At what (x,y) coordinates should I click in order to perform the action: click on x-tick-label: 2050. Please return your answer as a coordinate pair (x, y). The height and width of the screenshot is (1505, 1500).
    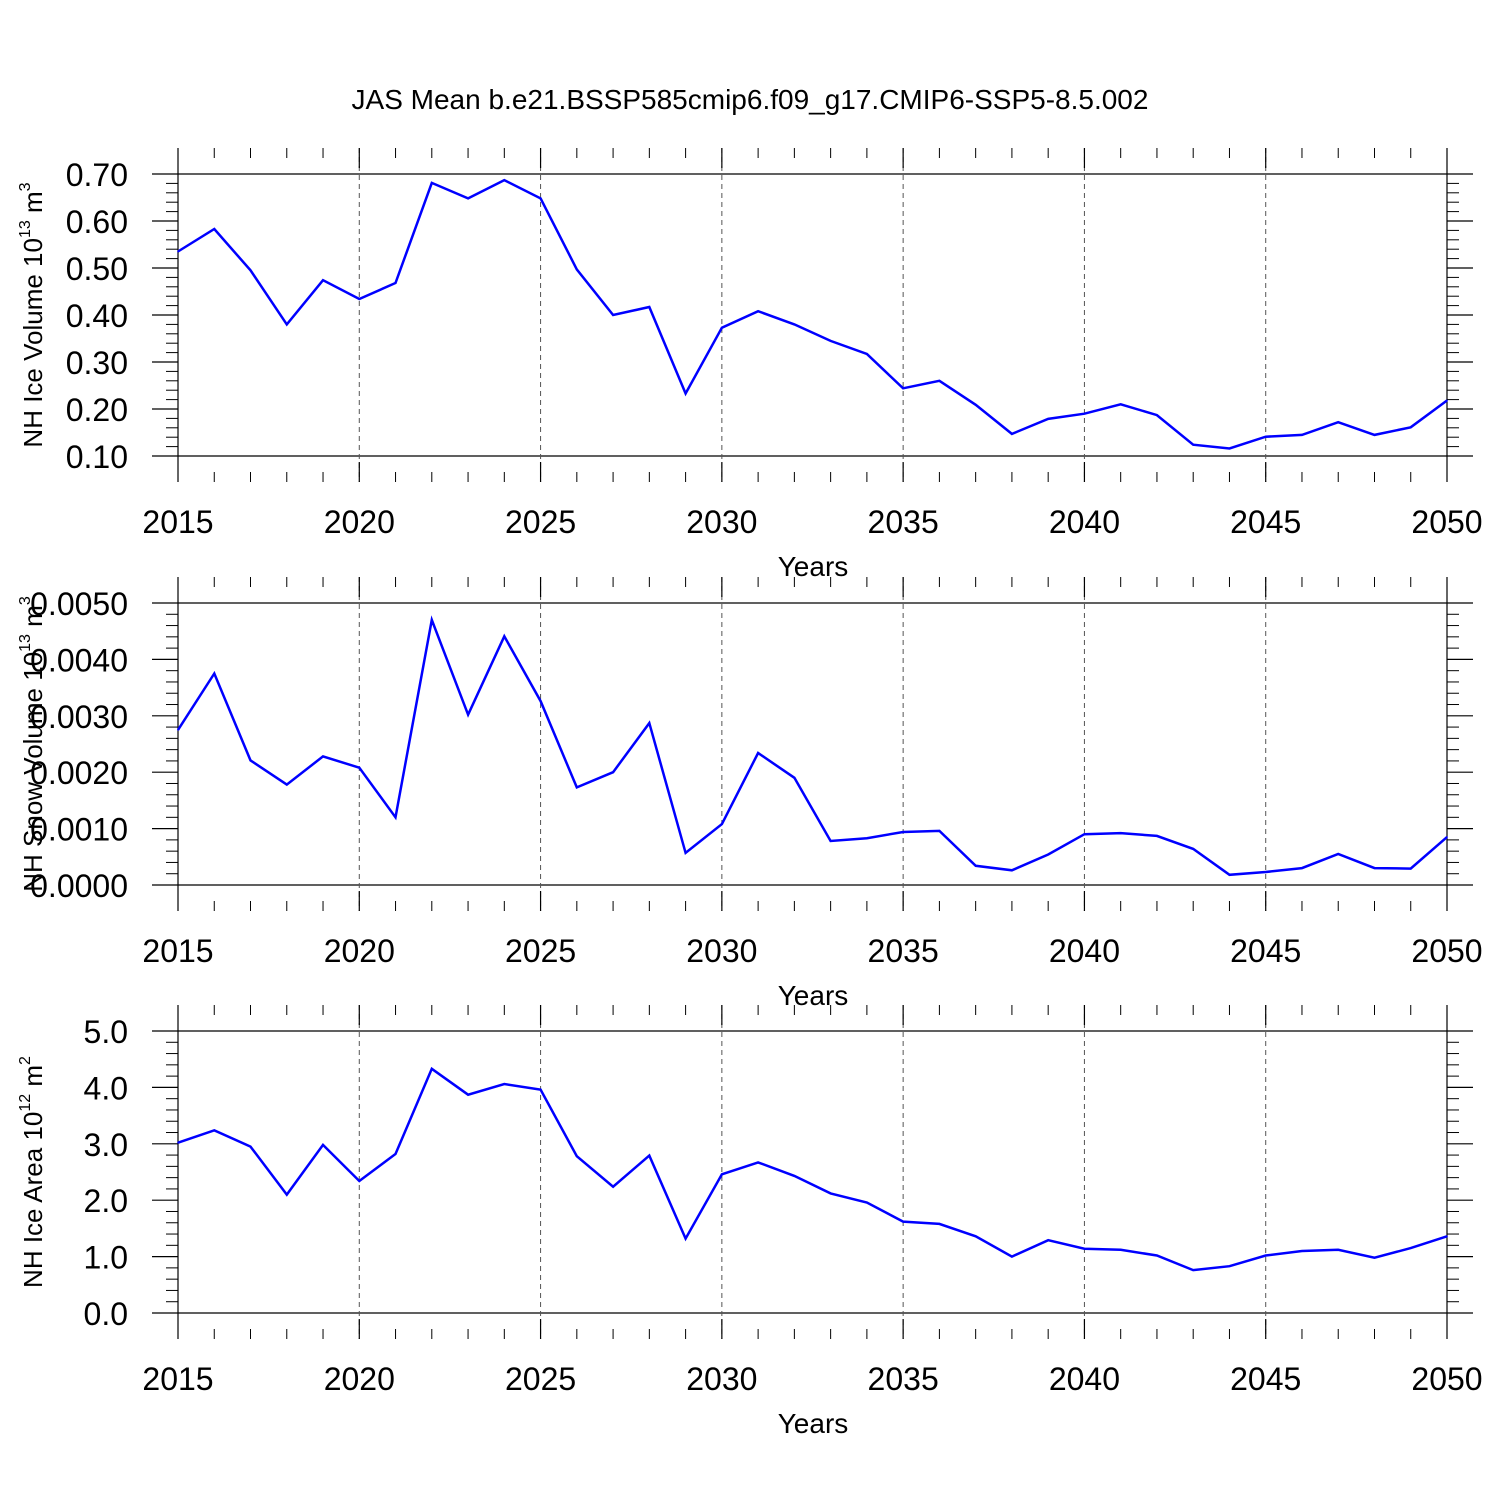
    Looking at the image, I should click on (1446, 951).